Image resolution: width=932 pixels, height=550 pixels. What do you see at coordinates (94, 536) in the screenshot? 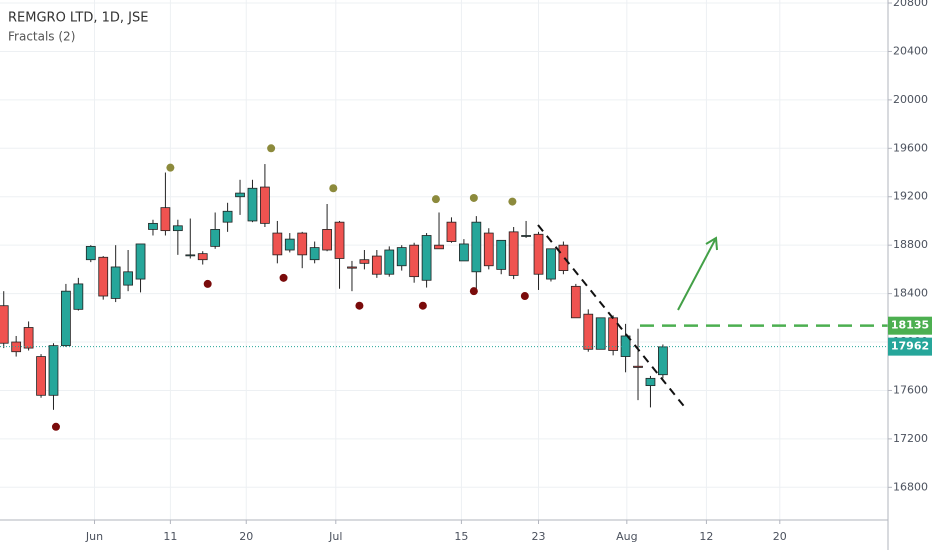
I see `x-tick-label: Jun` at bounding box center [94, 536].